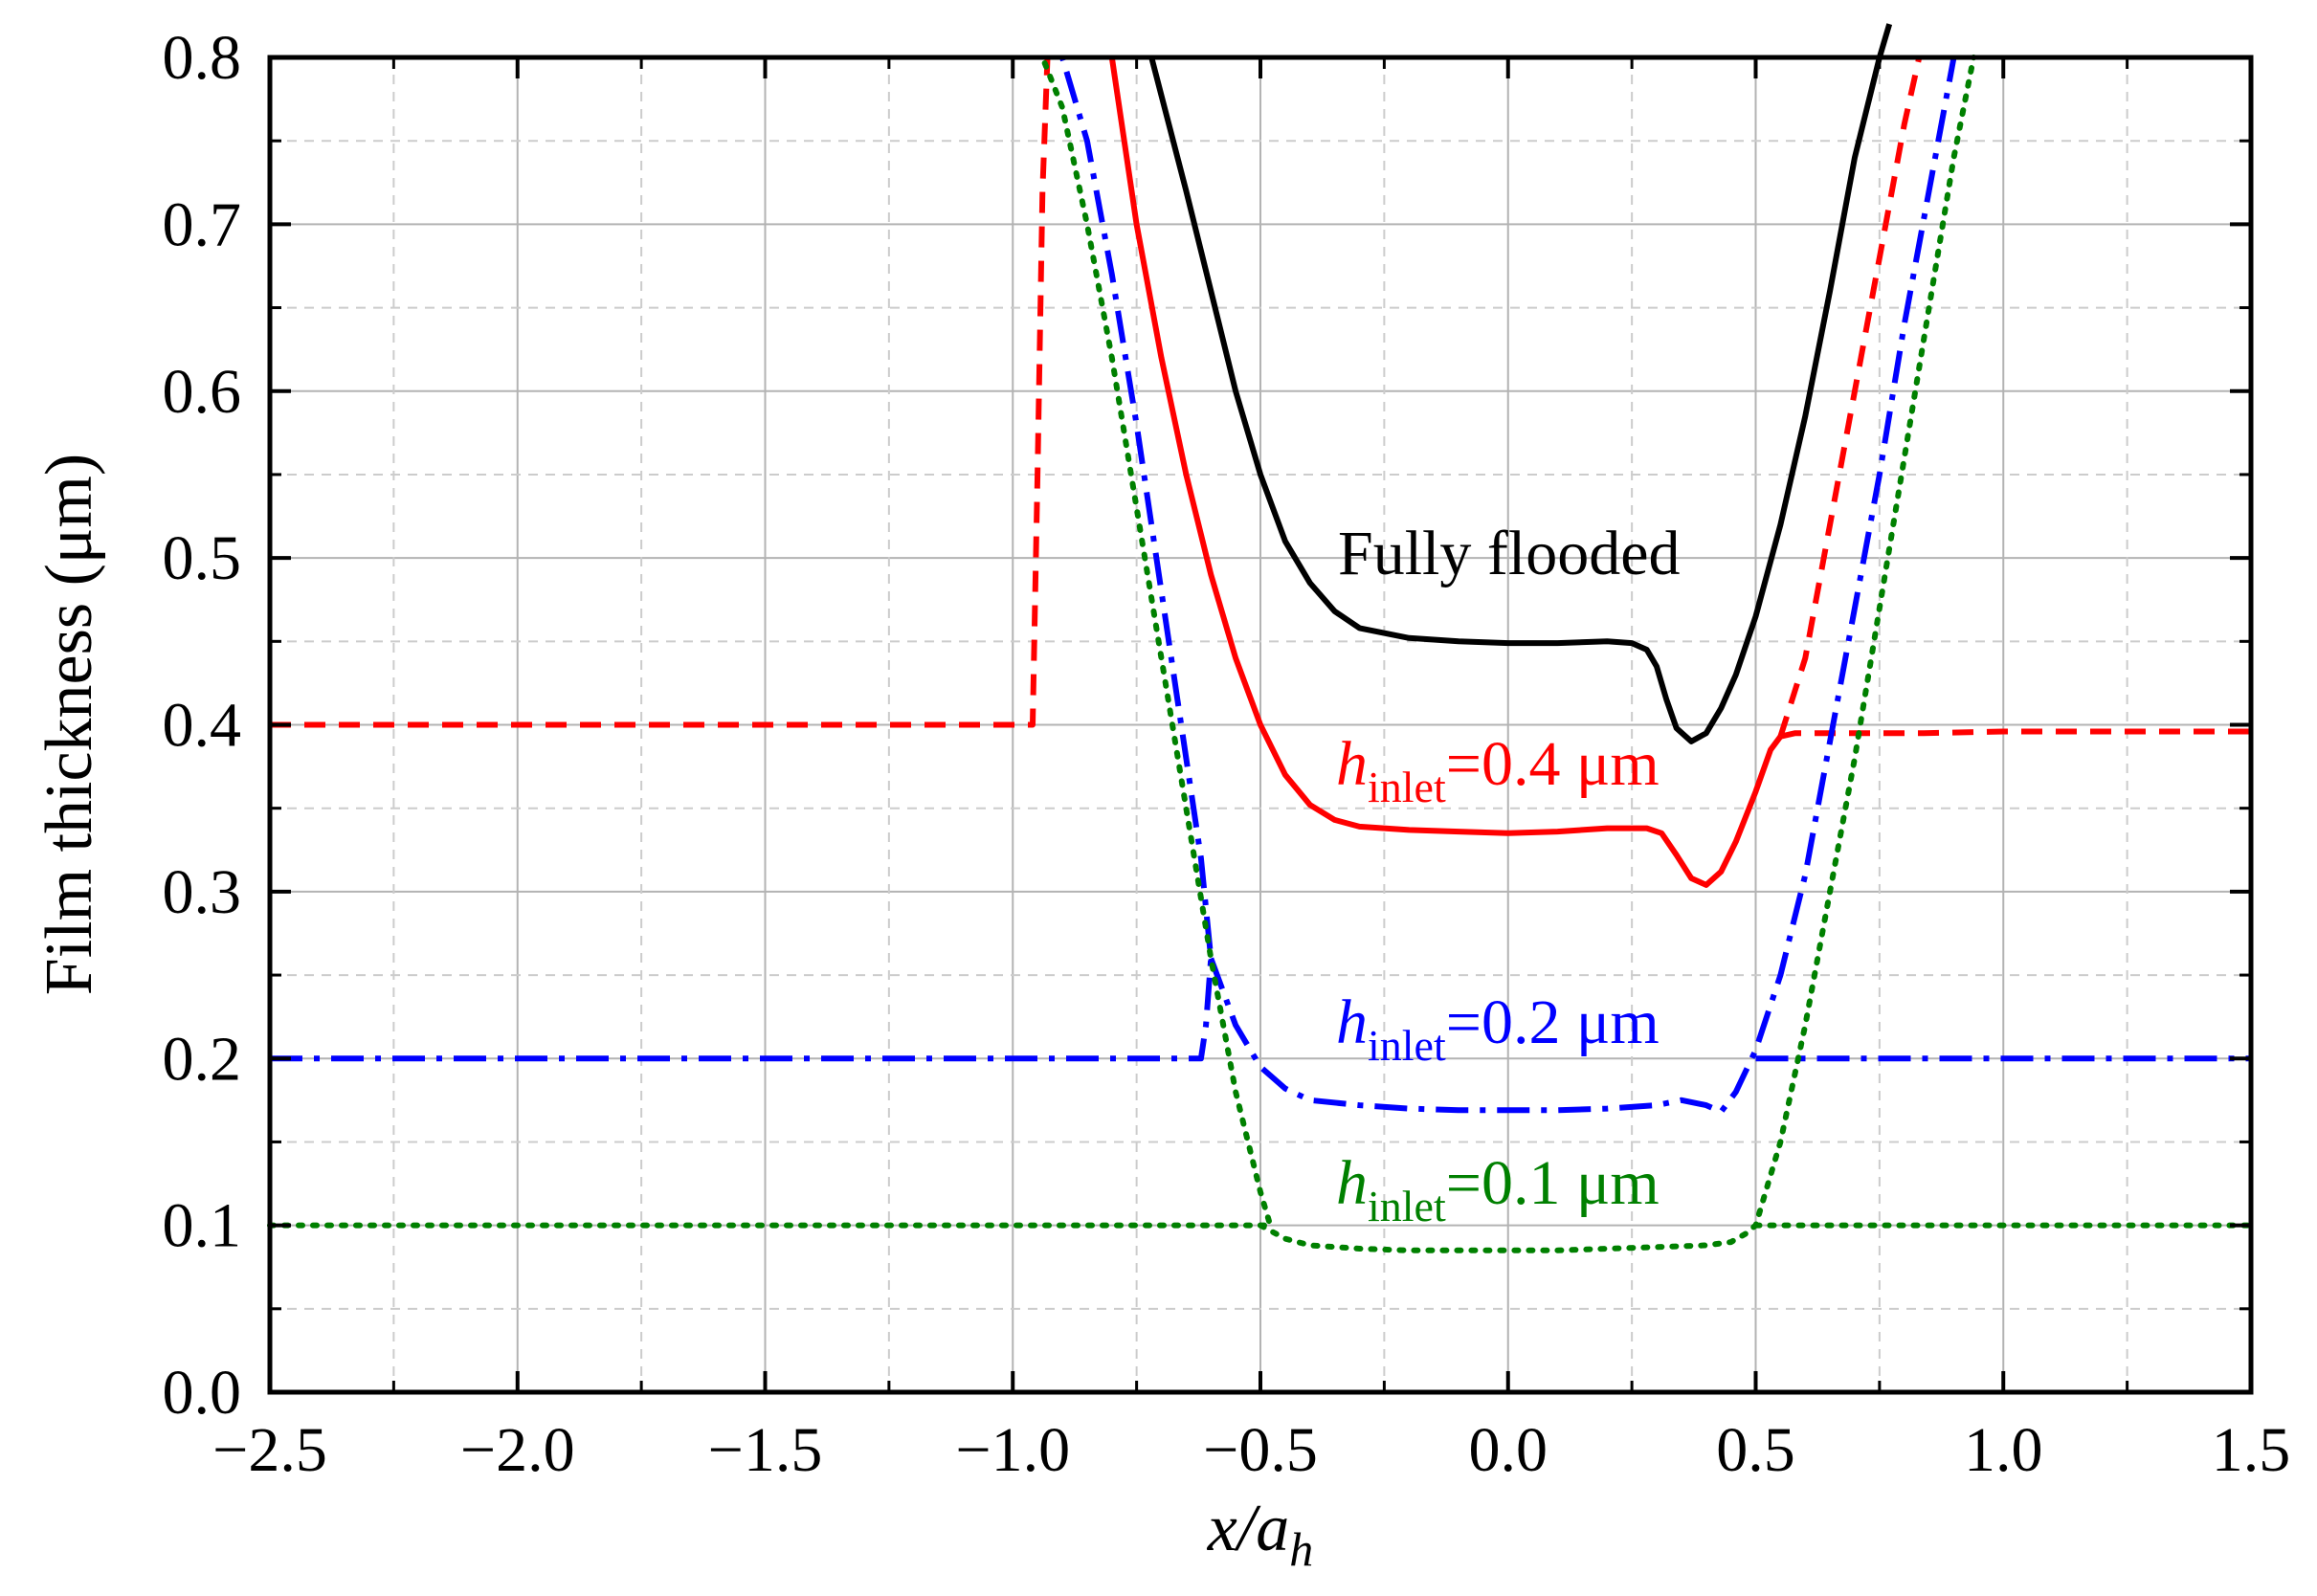  I want to click on x-tick-label: 1.0, so click(2003, 1450).